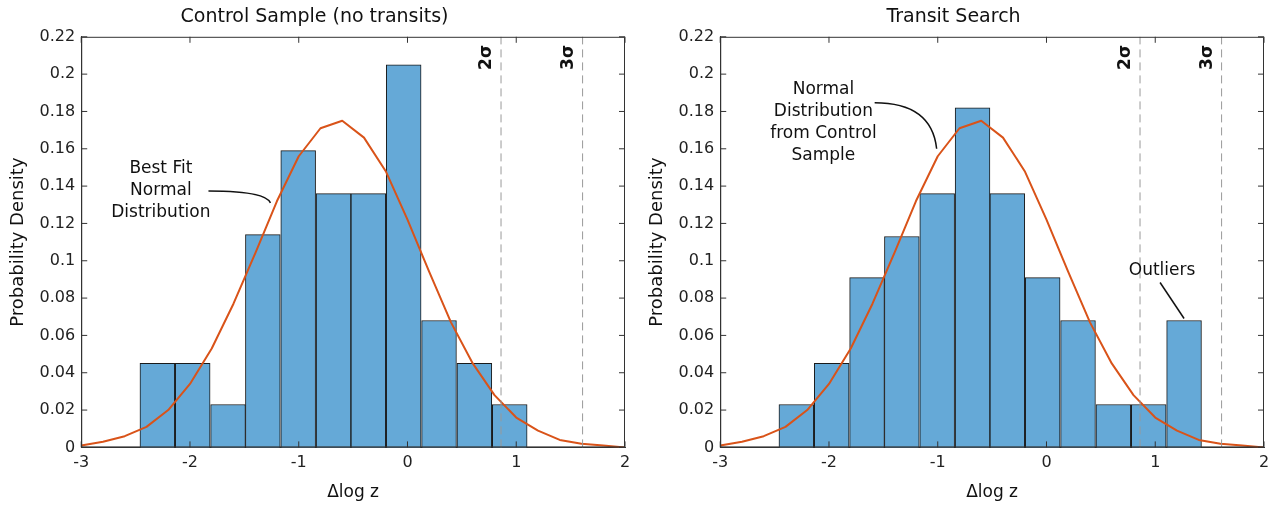 This screenshot has width=1279, height=509. Describe the element at coordinates (823, 121) in the screenshot. I see `annotation: Normal Distribution from Control Sample` at that location.